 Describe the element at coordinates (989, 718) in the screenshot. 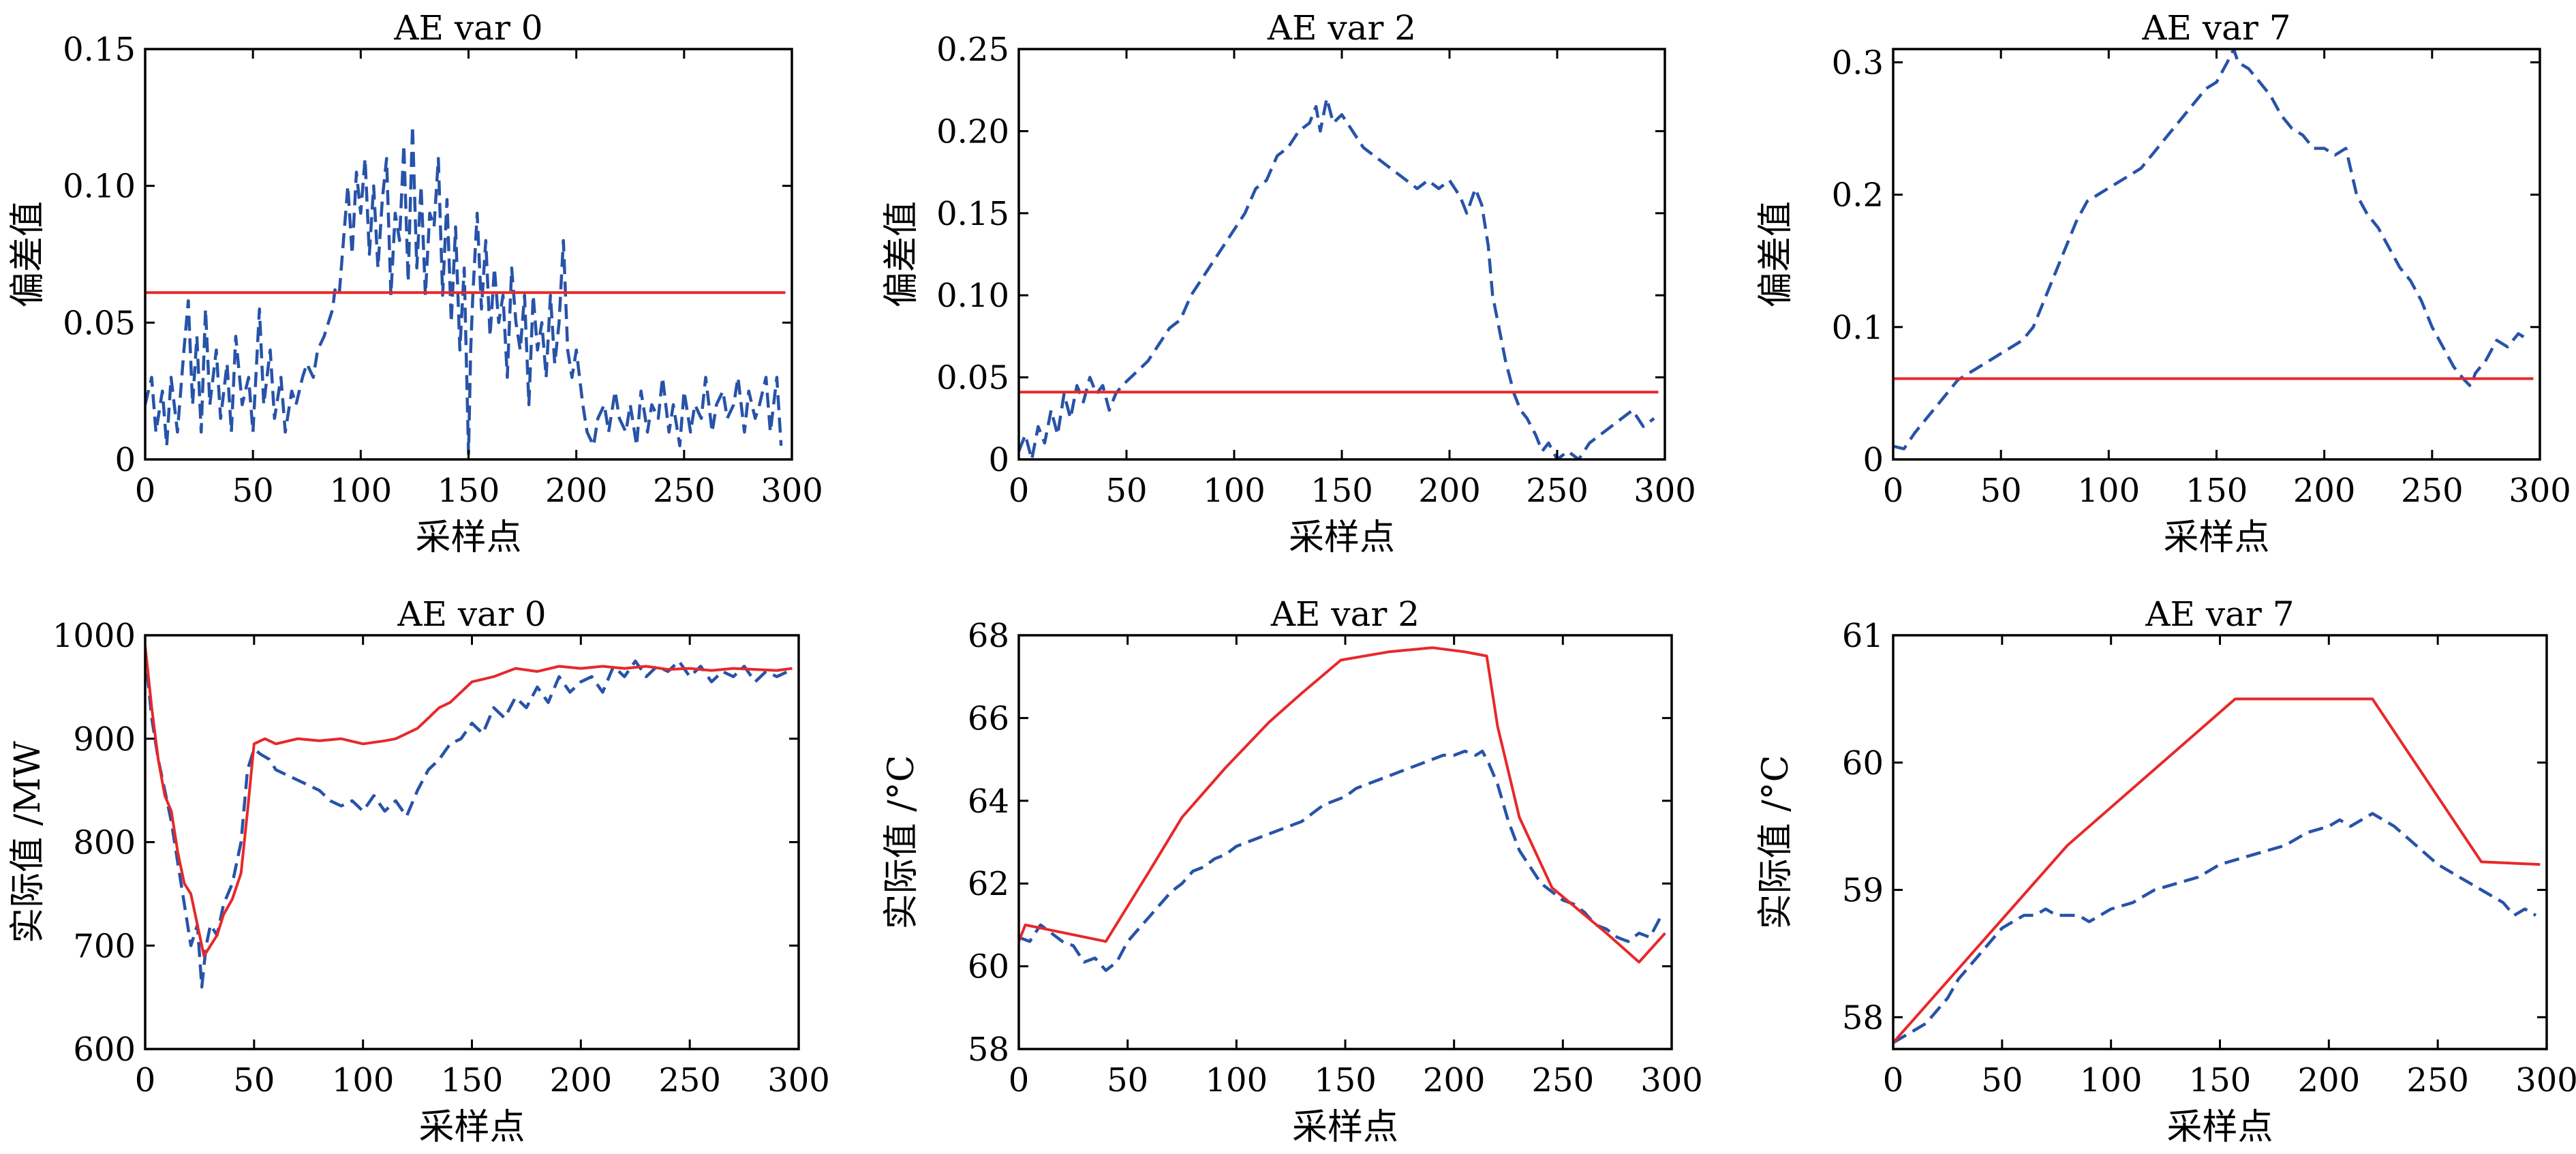

I see `y-tick-label: 66` at that location.